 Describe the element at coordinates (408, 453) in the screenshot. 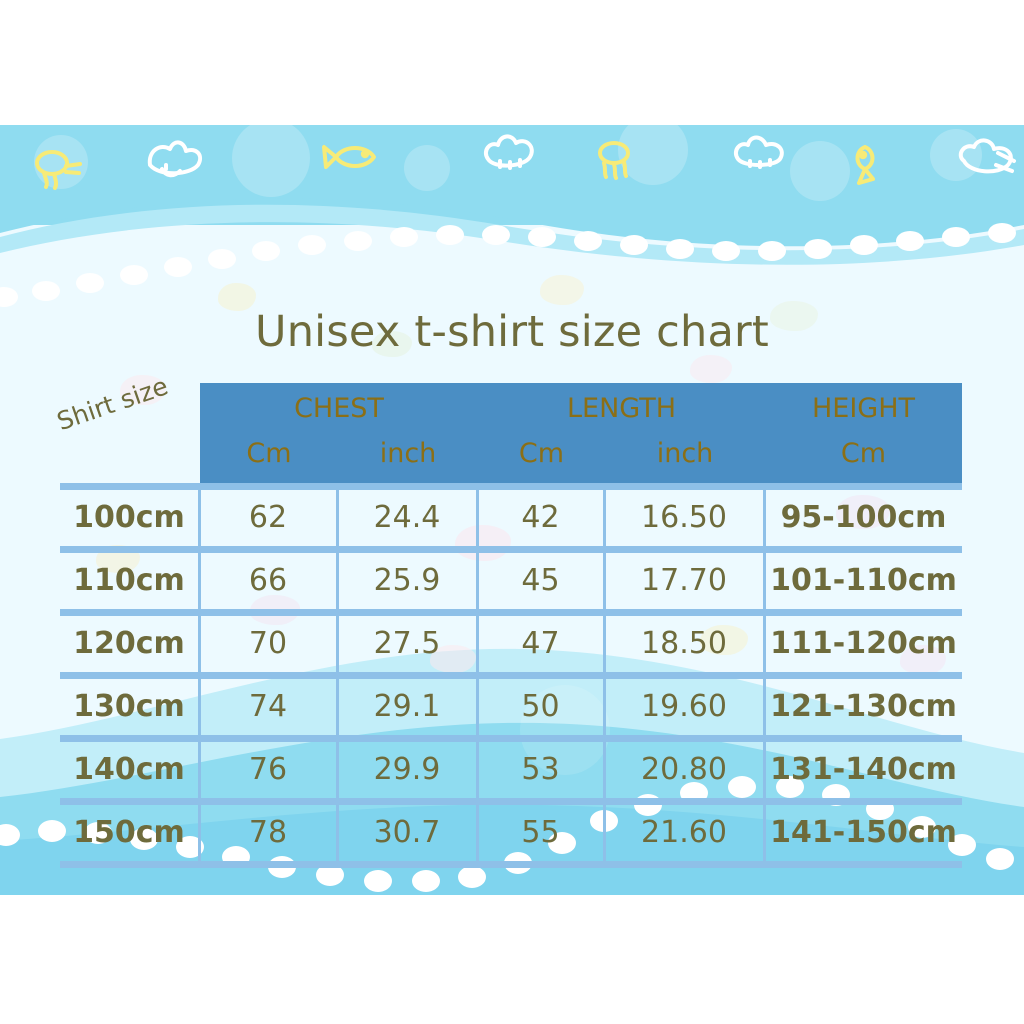

I see `column-header-chest-inch: inch` at that location.